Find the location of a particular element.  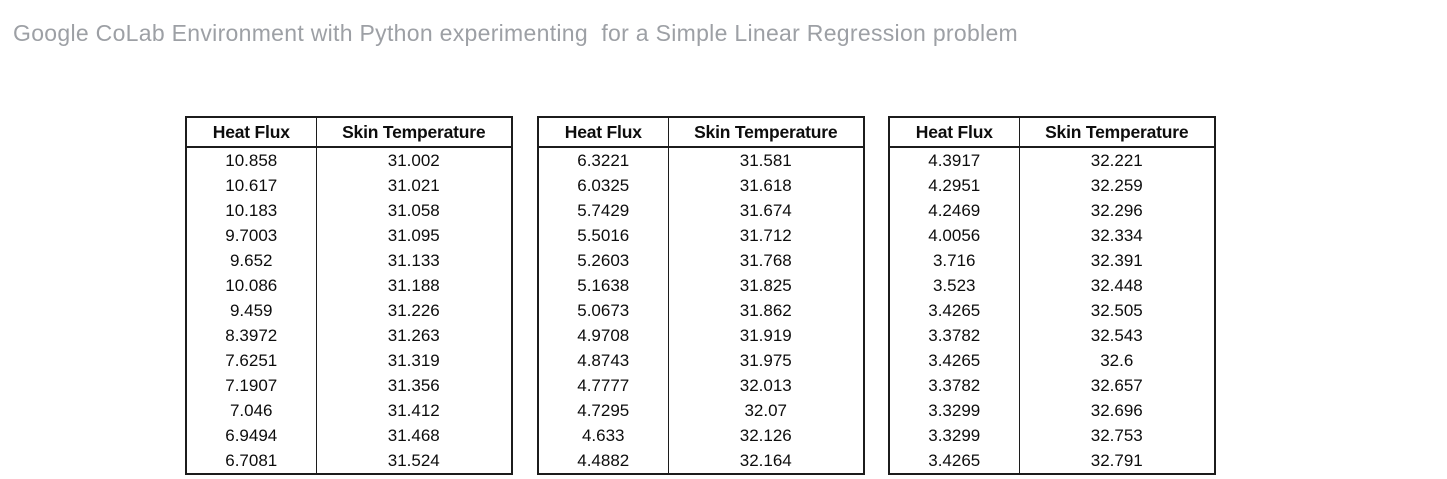

cell-heat-flux: 7.1907 is located at coordinates (251, 385).